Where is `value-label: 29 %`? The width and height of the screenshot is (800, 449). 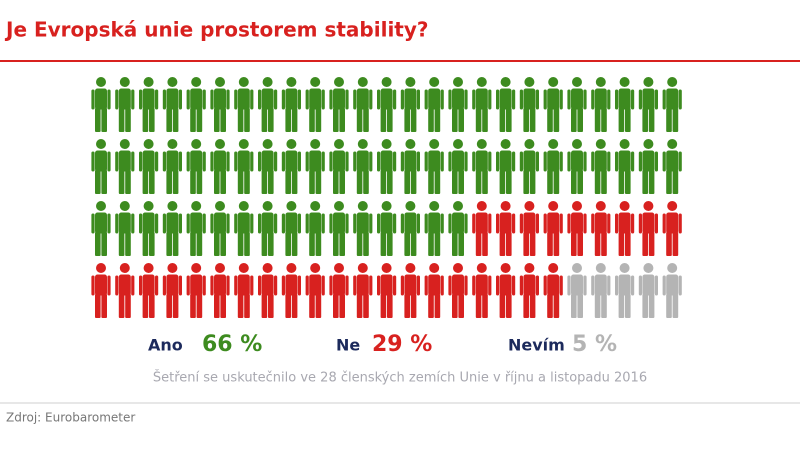 value-label: 29 % is located at coordinates (402, 344).